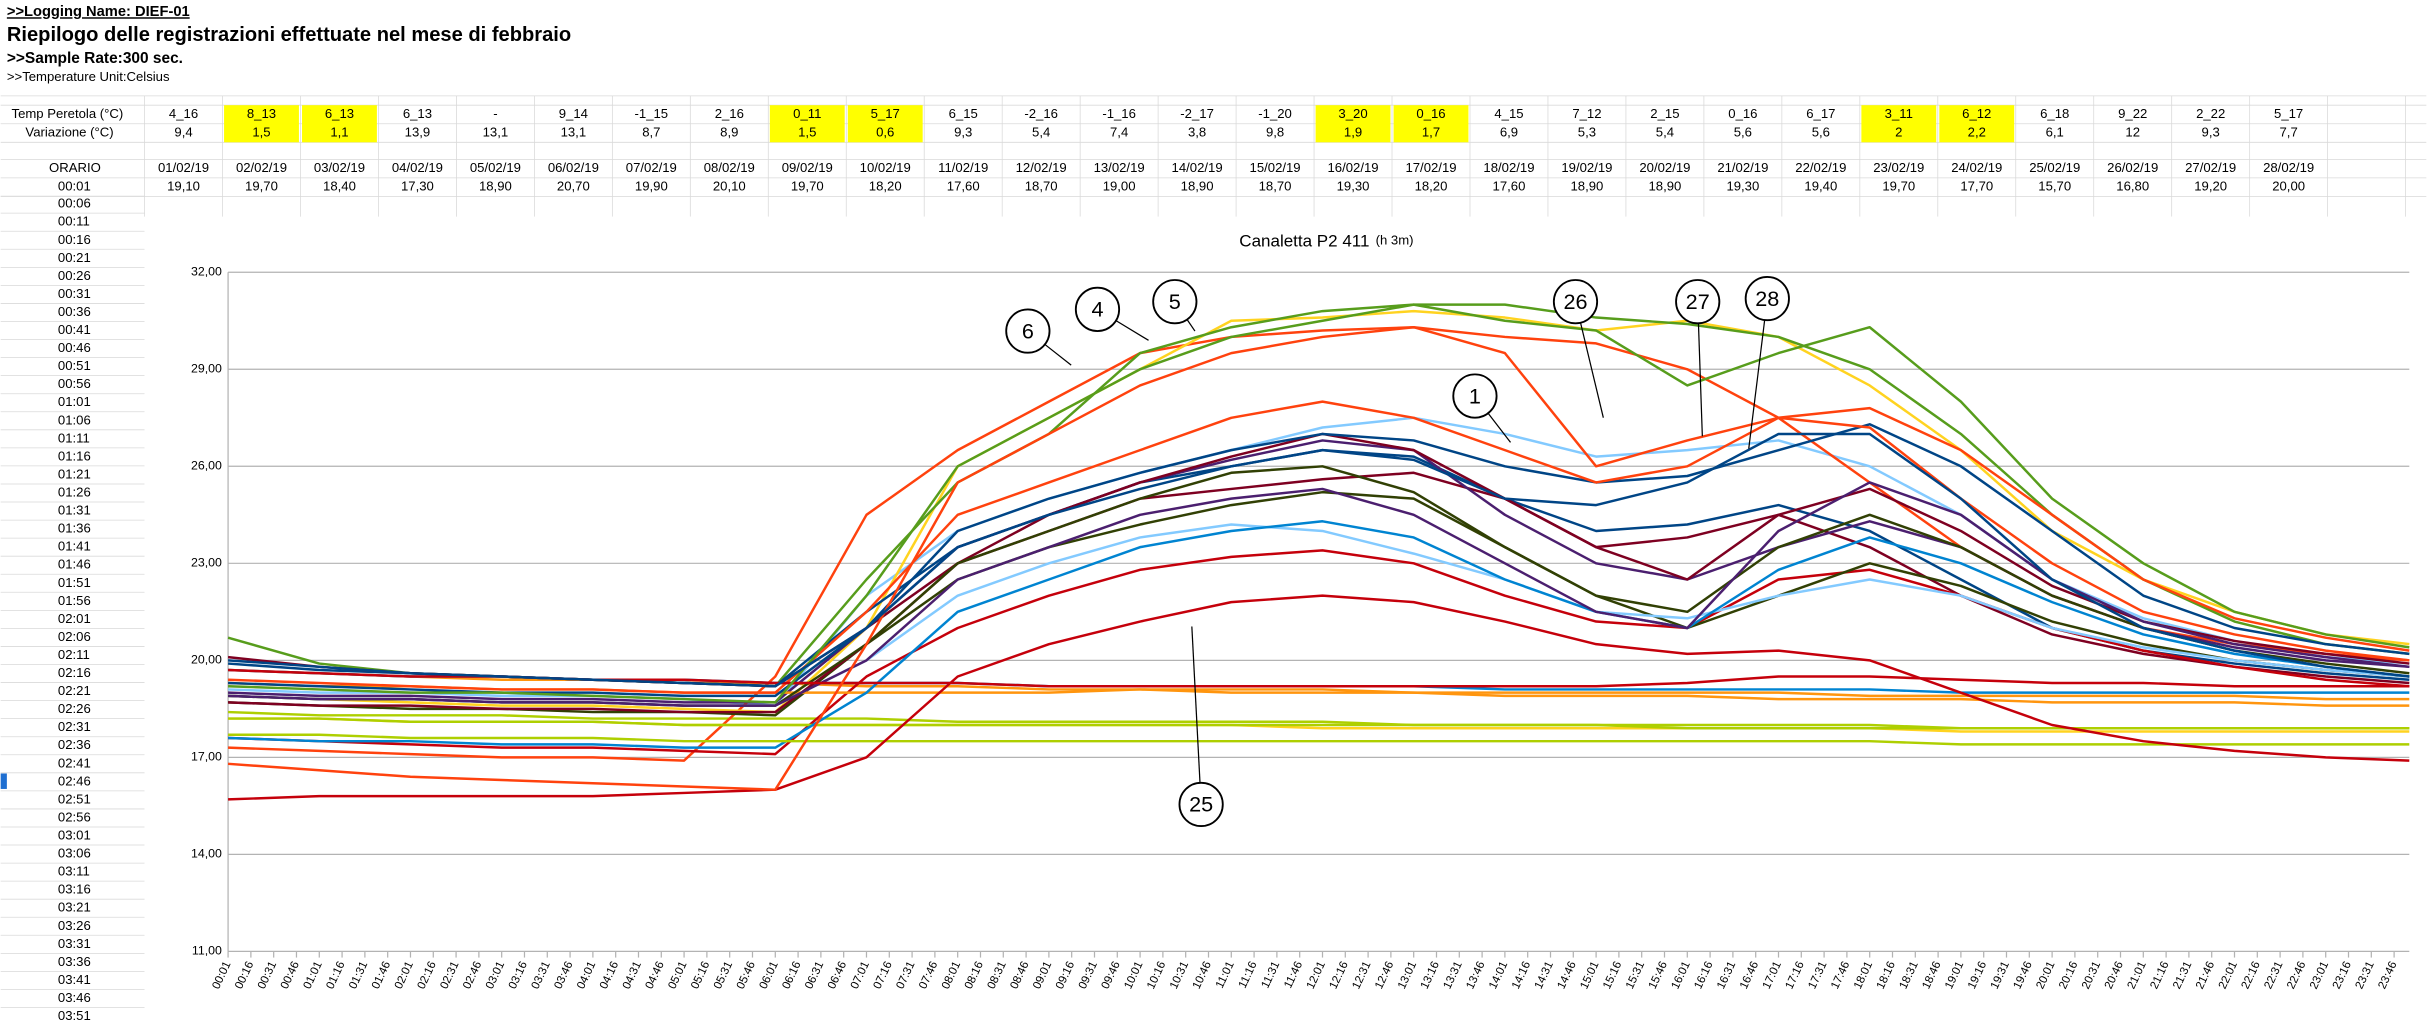 Image resolution: width=2427 pixels, height=1021 pixels. Describe the element at coordinates (207, 951) in the screenshot. I see `y-tick-label: 11,00` at that location.